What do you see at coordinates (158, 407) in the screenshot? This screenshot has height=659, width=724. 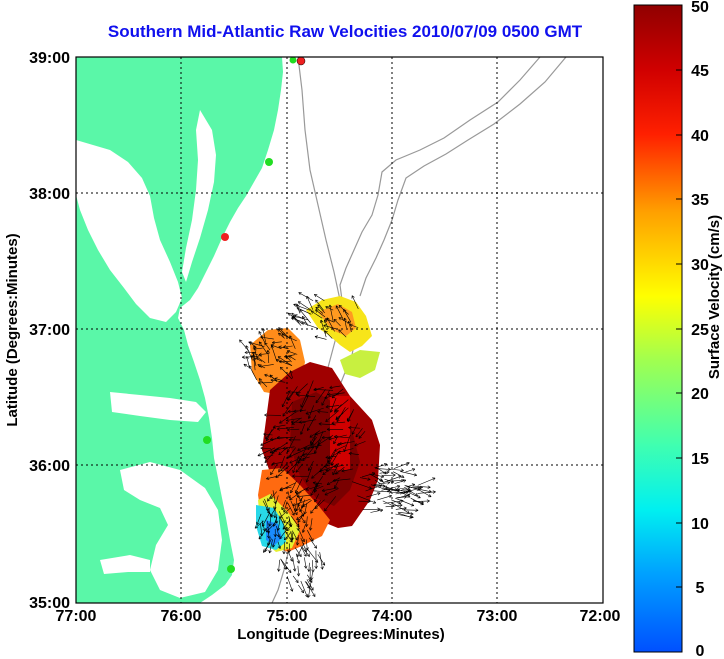 I see `albemarle-sound` at bounding box center [158, 407].